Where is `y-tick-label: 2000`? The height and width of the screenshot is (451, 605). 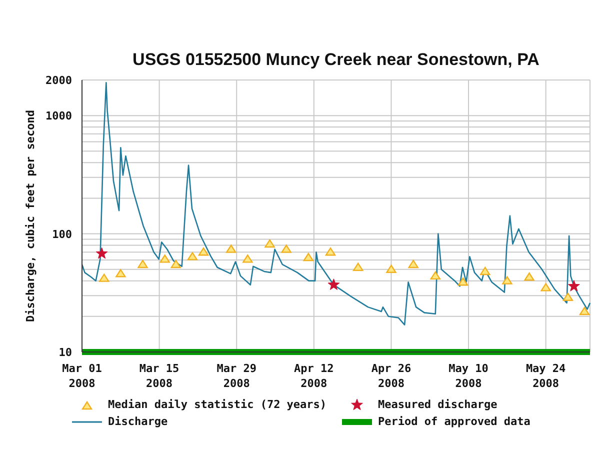
y-tick-label: 2000 is located at coordinates (59, 80).